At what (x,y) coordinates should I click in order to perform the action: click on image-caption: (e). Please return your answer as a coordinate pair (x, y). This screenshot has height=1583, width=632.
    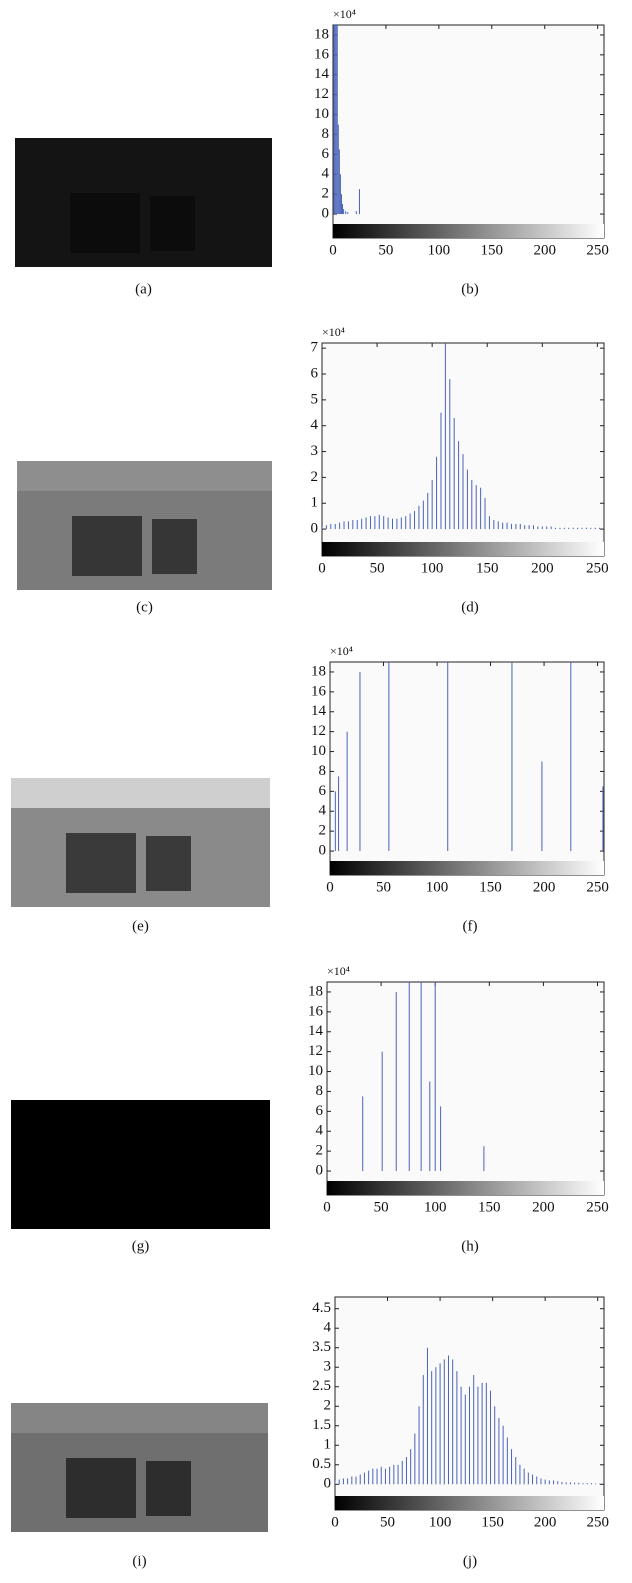
    Looking at the image, I should click on (140, 926).